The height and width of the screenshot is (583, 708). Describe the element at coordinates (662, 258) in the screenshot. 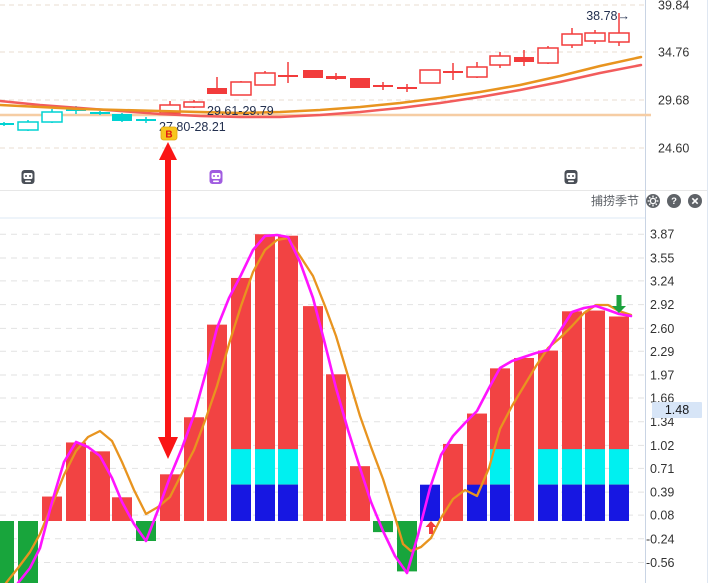

I see `indicator-axis-label: 3.55` at that location.